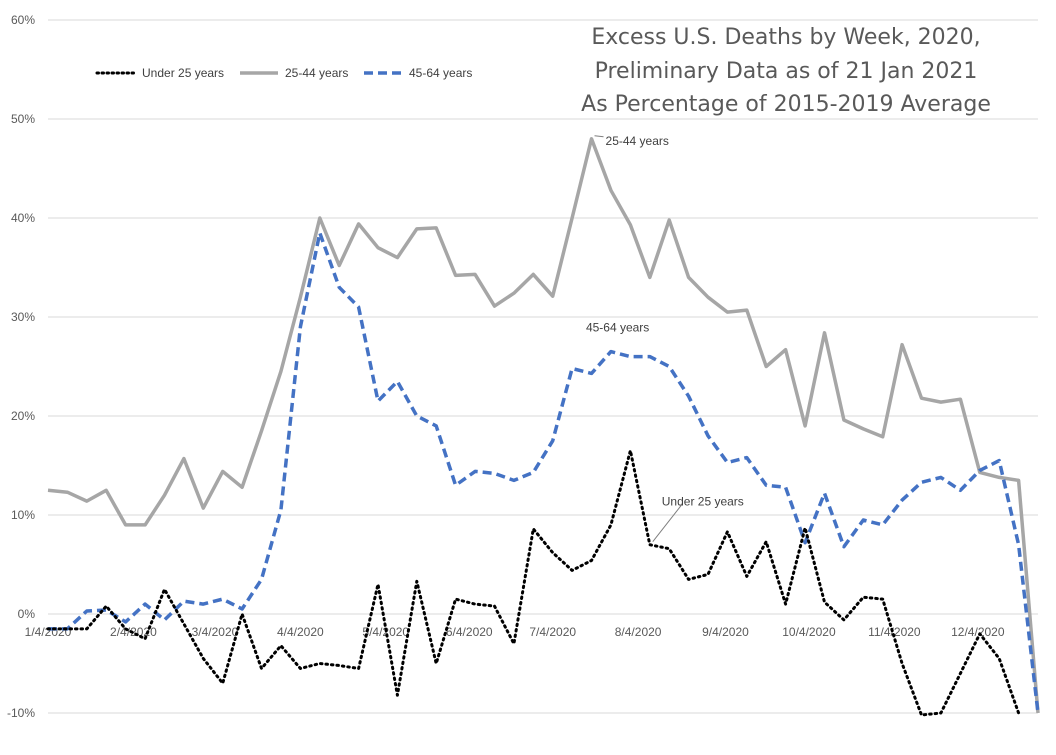 The image size is (1056, 755). I want to click on y-tick-label: 0%, so click(27, 614).